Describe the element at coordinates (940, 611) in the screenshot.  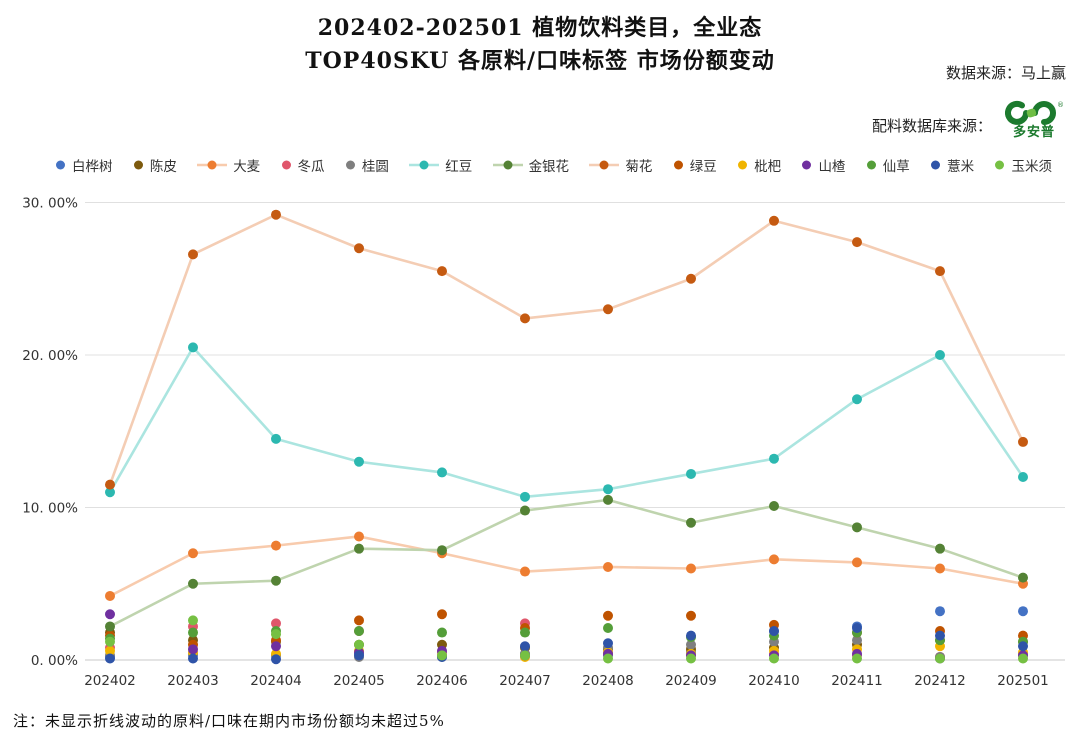
I see `data-point-白桦树` at that location.